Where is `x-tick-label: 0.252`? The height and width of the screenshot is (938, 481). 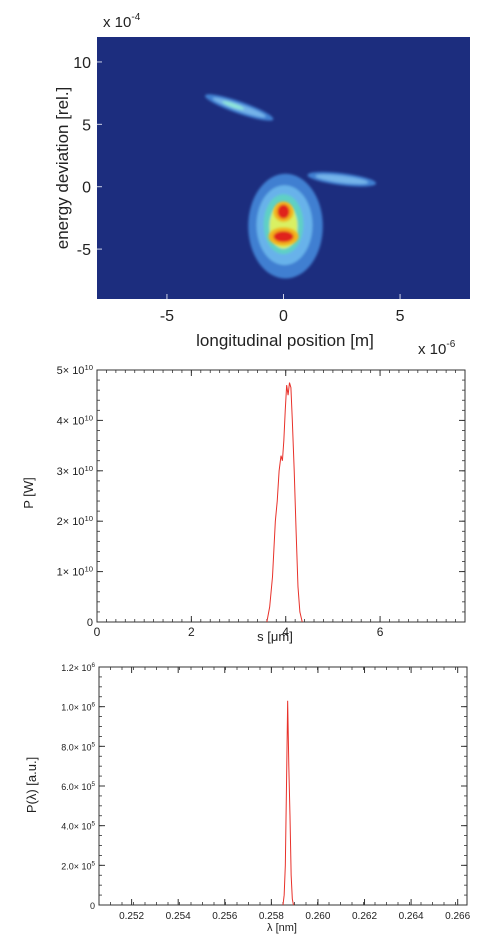 x-tick-label: 0.252 is located at coordinates (131, 916).